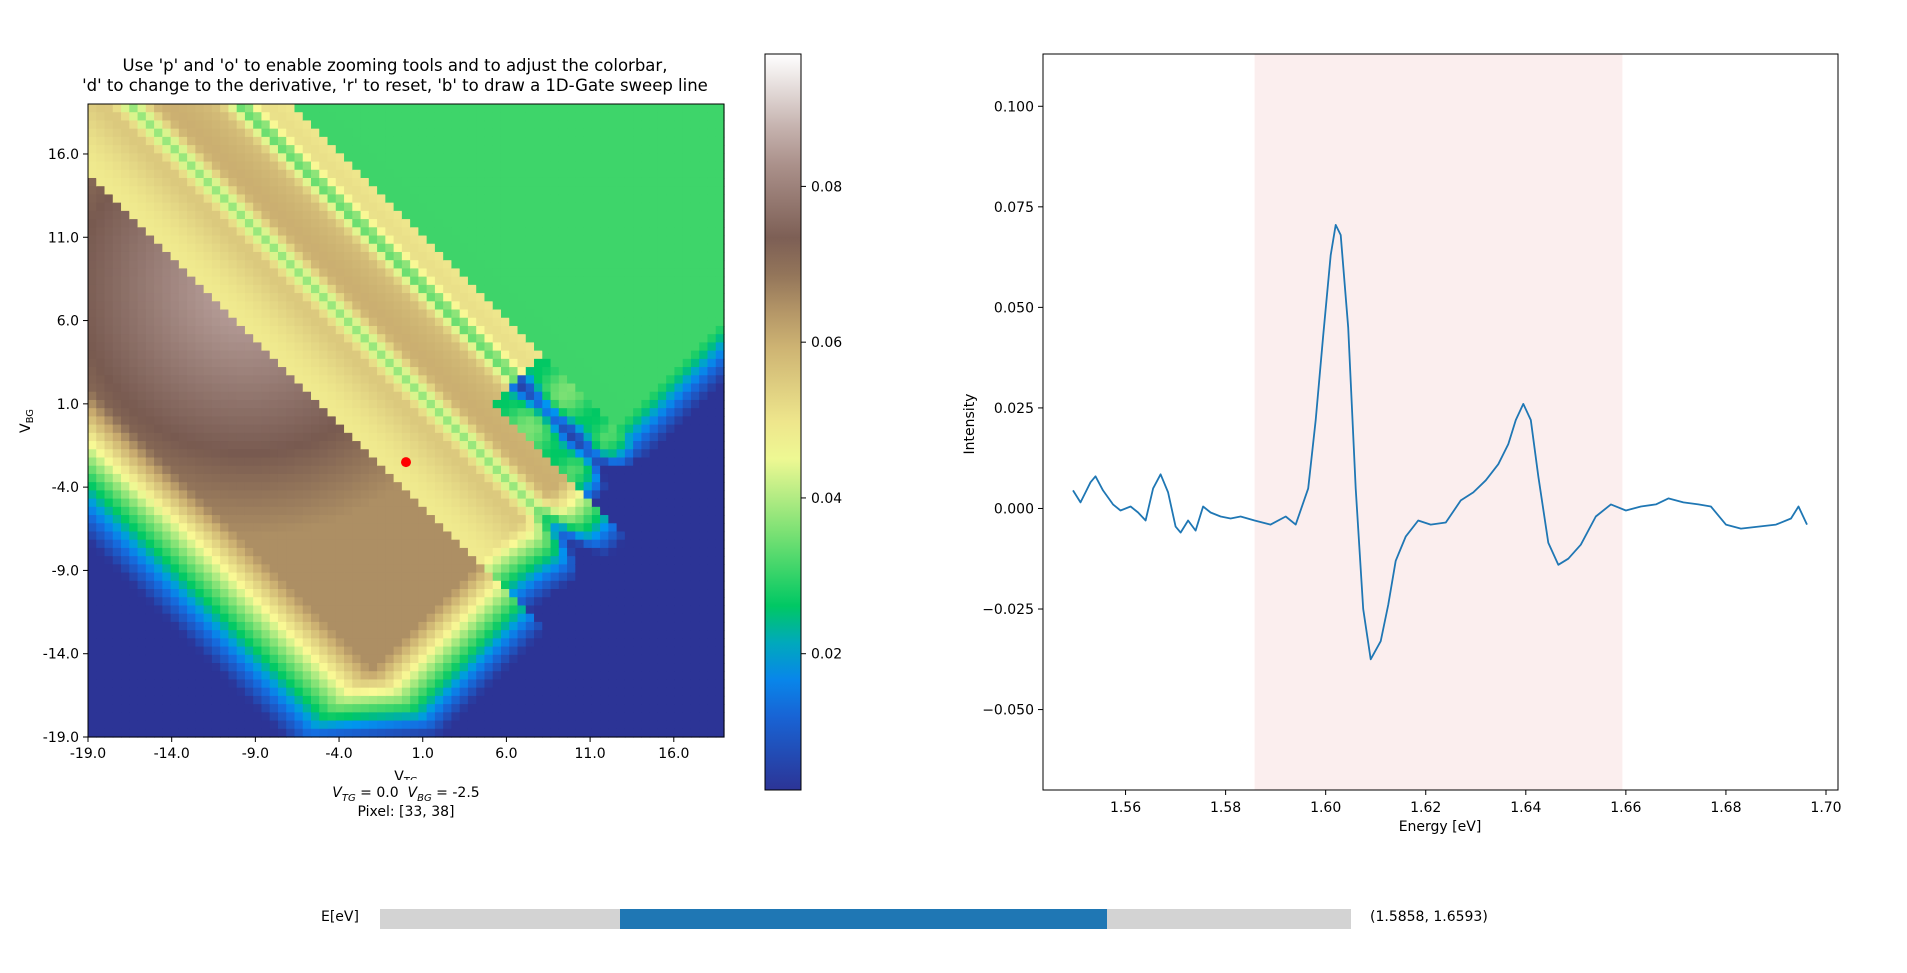  I want to click on spectrum-y-tick-label: 0.100, so click(1014, 107).